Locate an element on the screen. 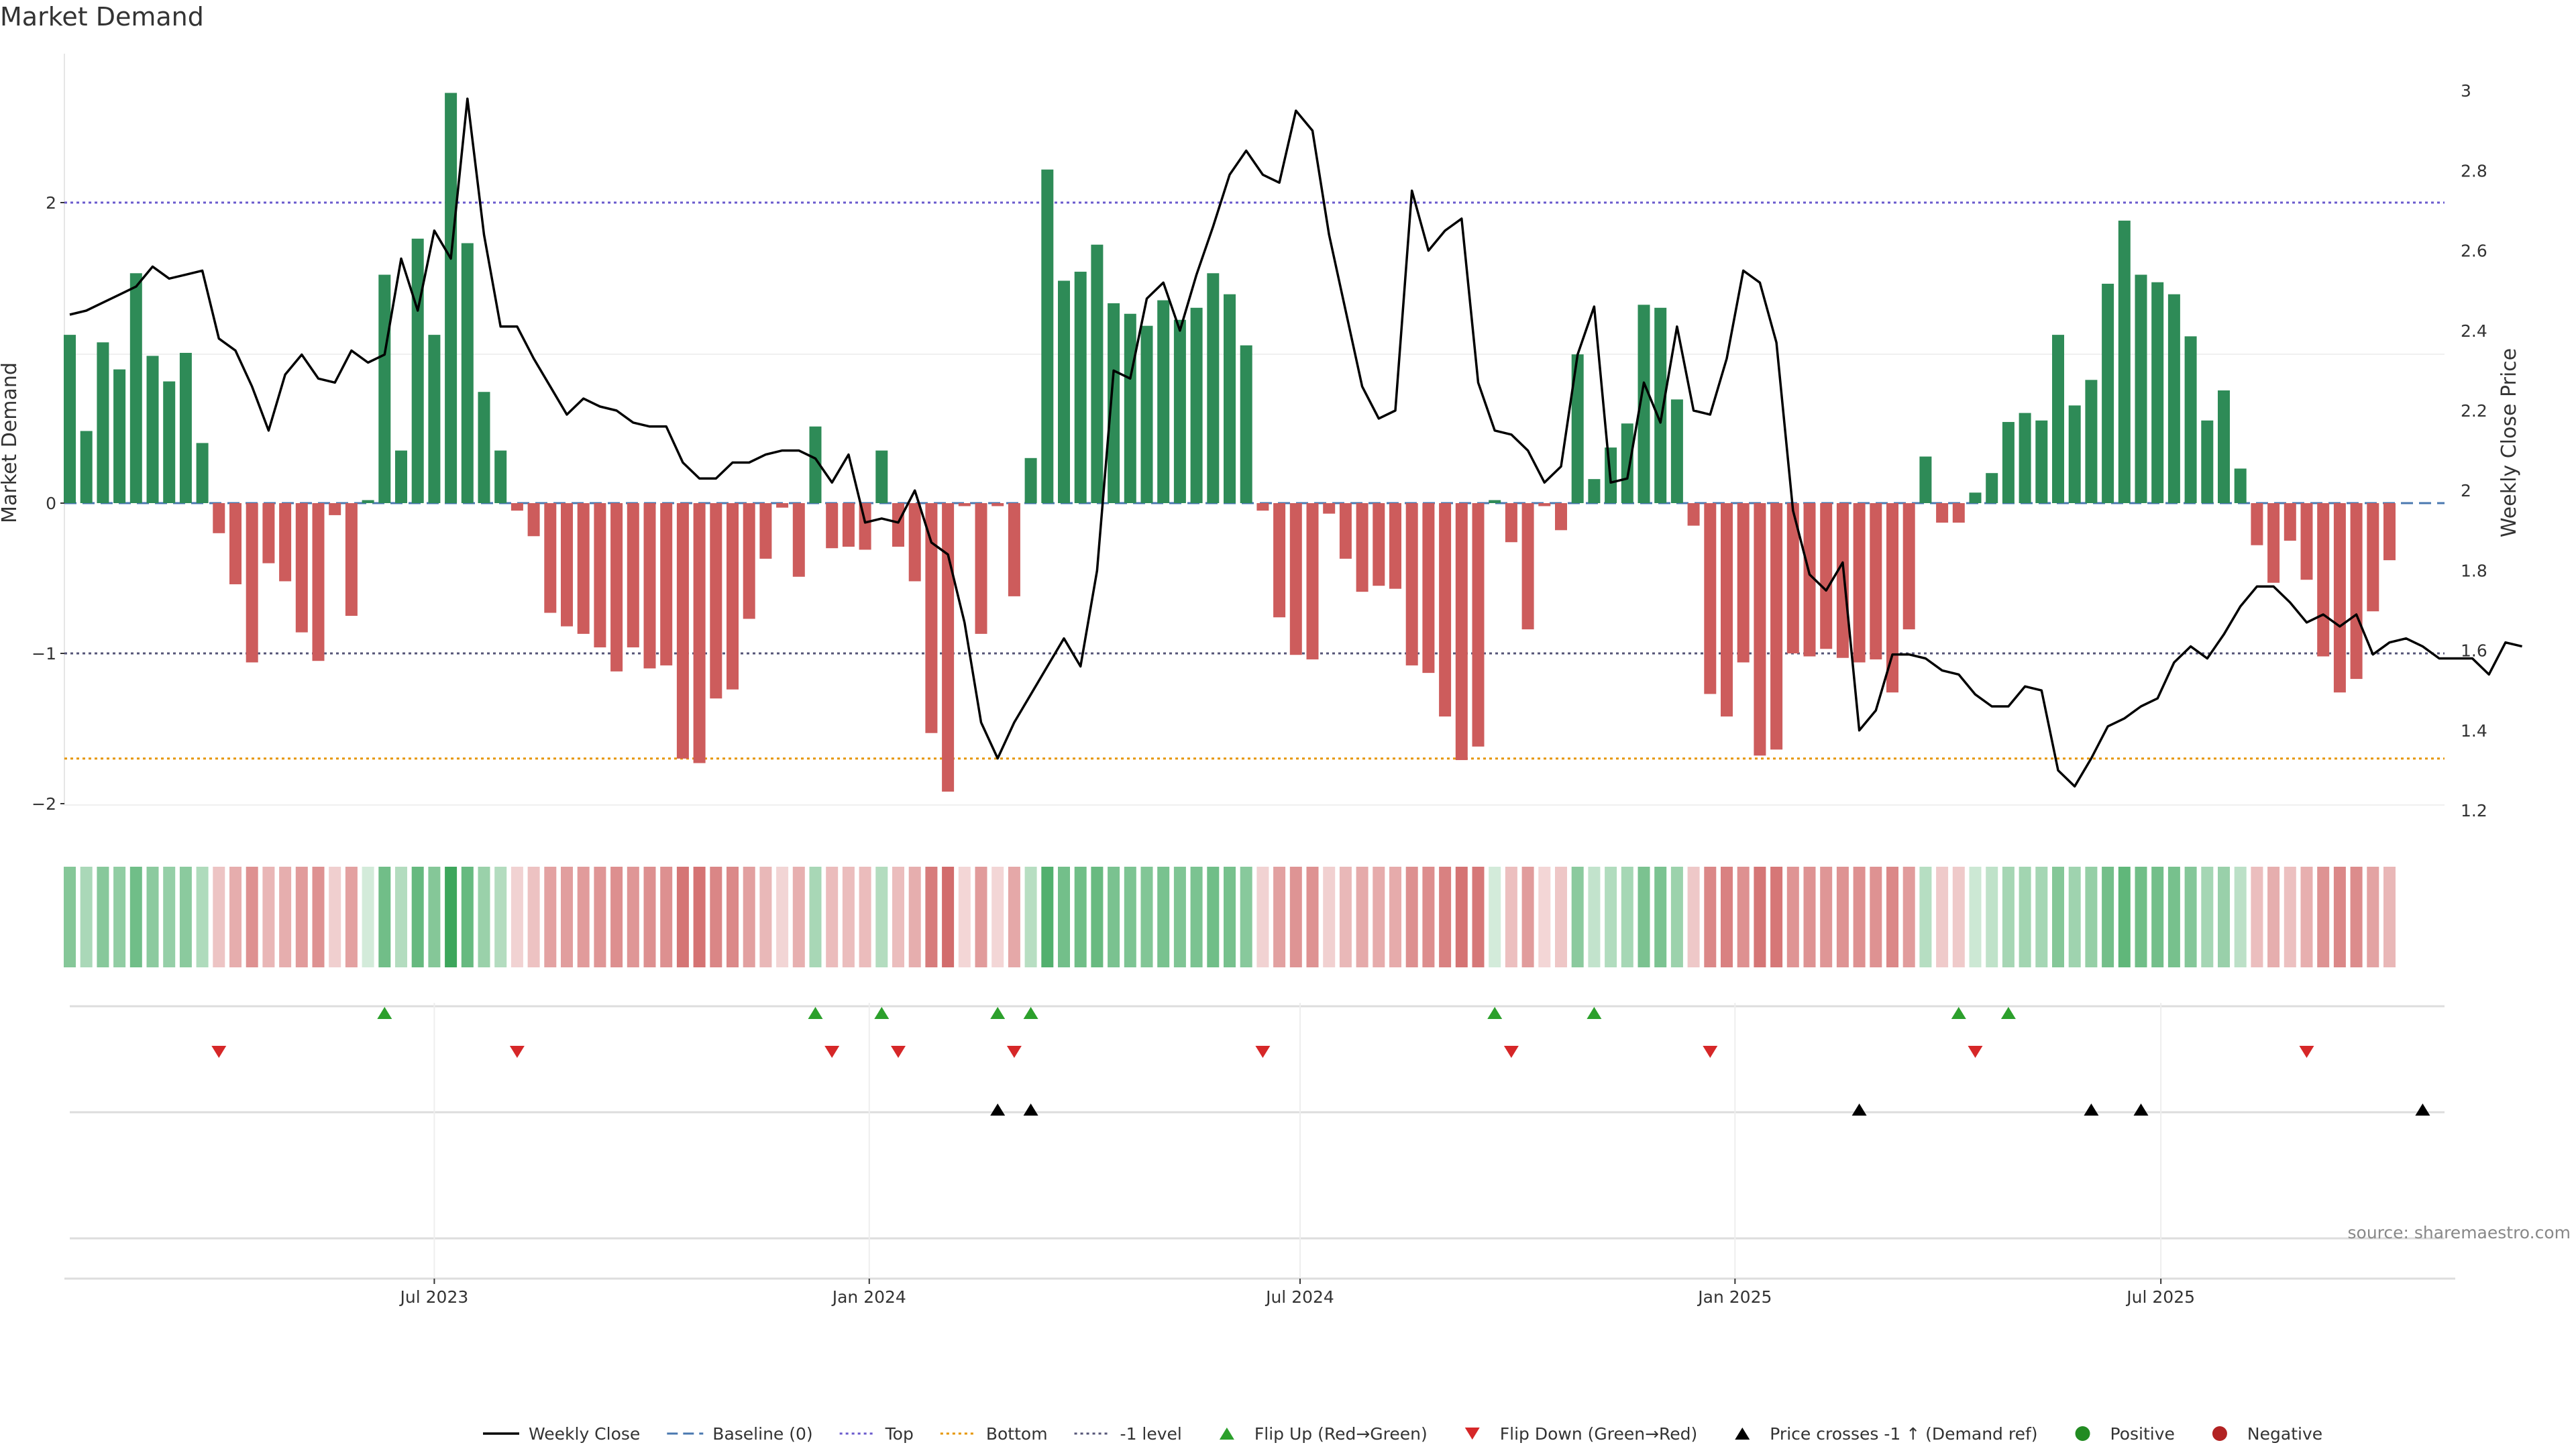  legend-label: Weekly Close is located at coordinates (584, 1434).